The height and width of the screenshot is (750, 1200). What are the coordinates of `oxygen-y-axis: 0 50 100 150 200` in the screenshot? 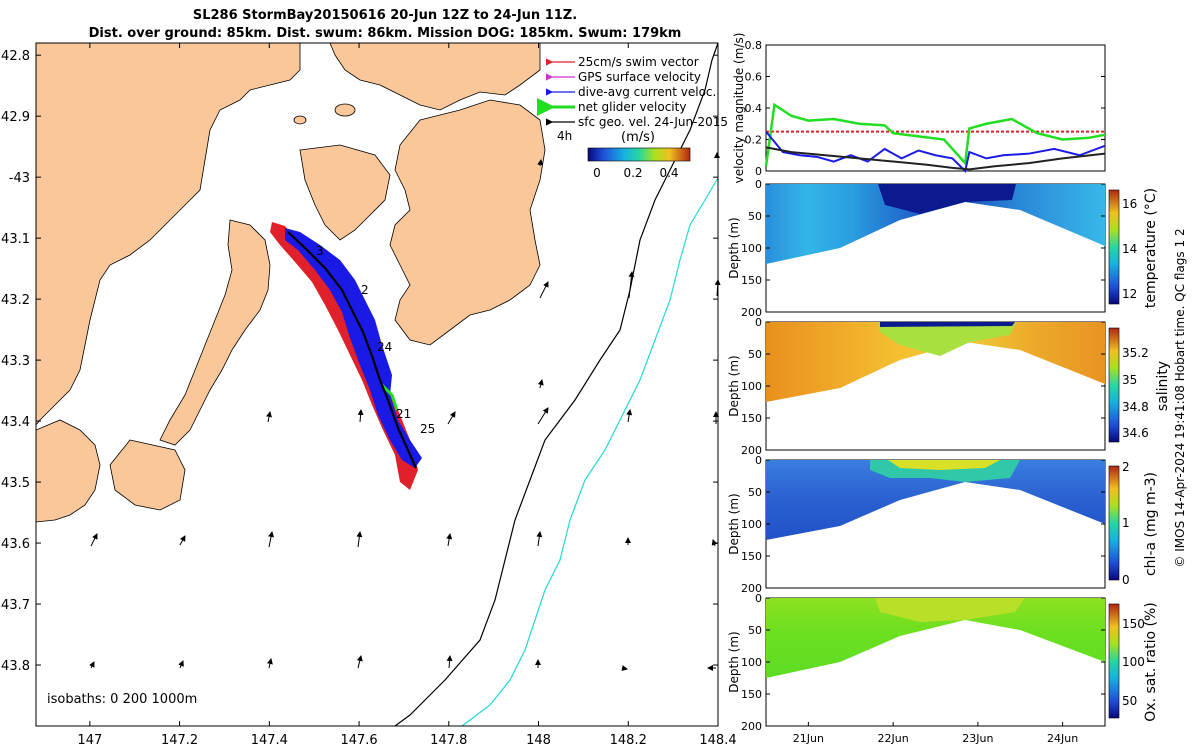 It's located at (923, 662).